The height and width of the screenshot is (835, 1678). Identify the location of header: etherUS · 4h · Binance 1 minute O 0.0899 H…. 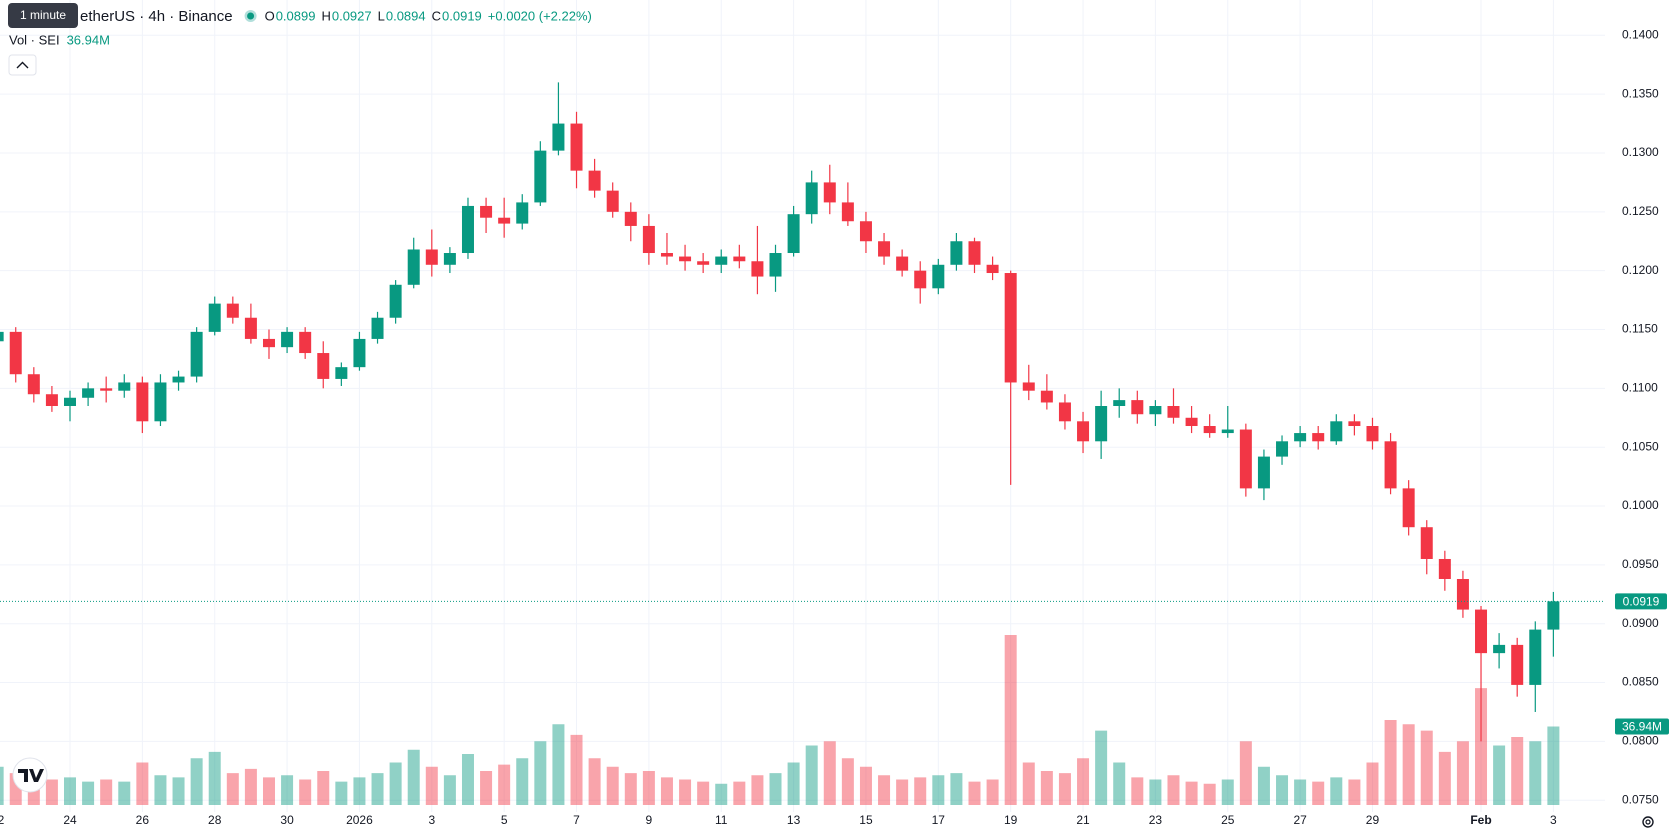
(300, 39).